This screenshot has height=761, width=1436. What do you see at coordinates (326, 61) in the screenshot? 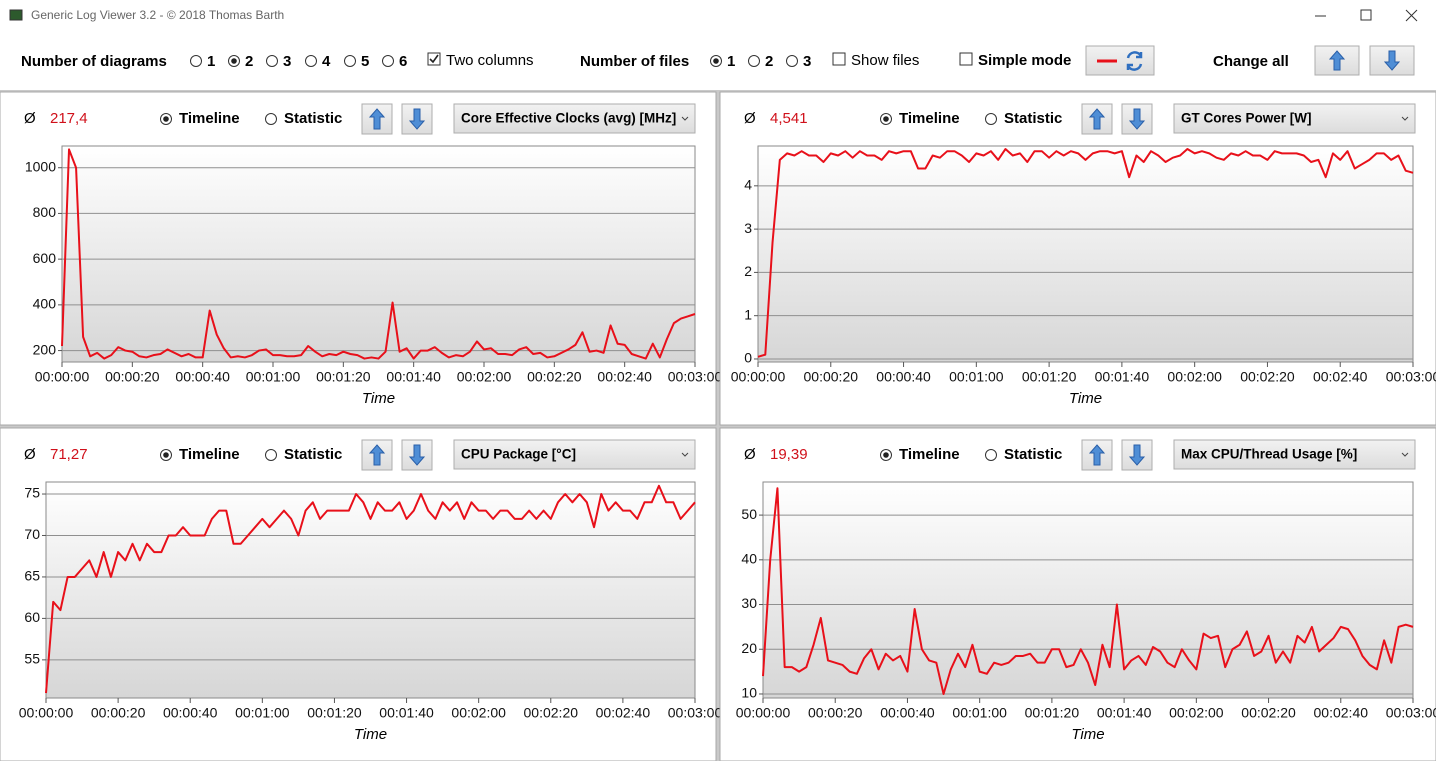
I see `diagram-option: 4` at bounding box center [326, 61].